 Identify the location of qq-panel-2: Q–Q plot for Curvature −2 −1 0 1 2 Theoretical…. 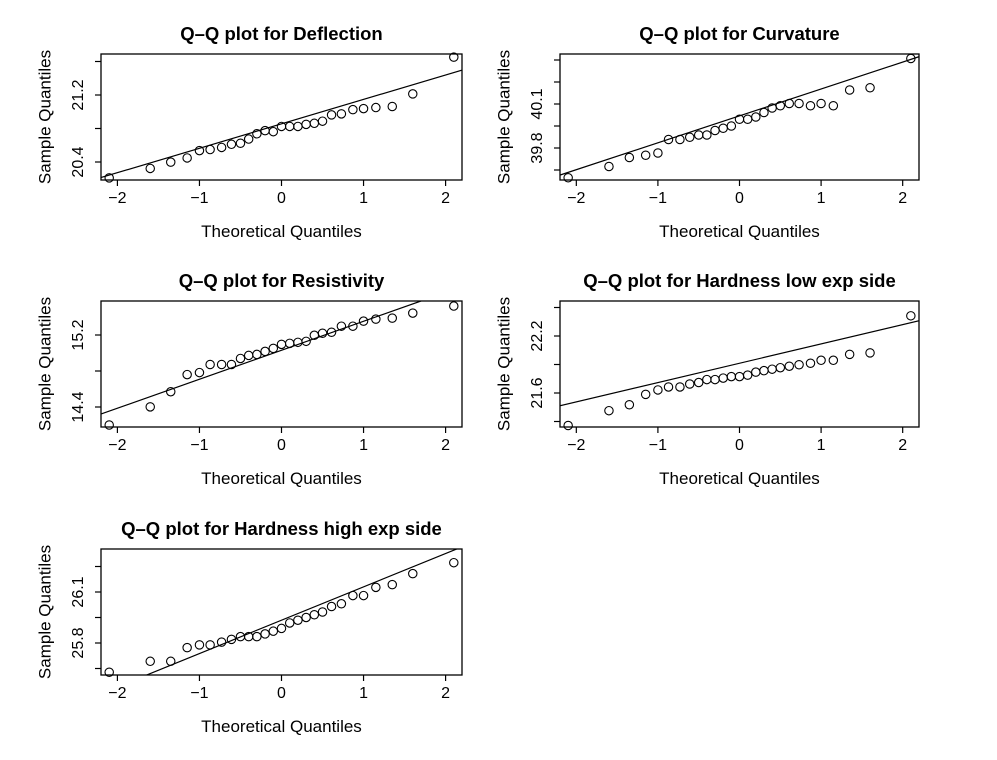
(707, 132).